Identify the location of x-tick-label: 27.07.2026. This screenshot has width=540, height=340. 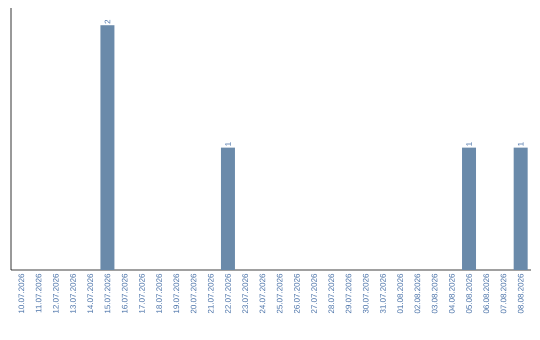
(314, 294).